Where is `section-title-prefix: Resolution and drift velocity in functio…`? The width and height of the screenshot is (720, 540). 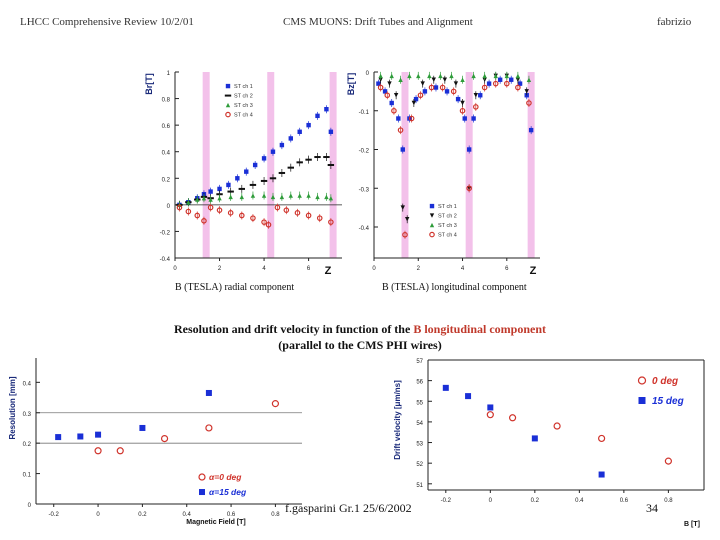
section-title-prefix: Resolution and drift velocity in functio… is located at coordinates (293, 329).